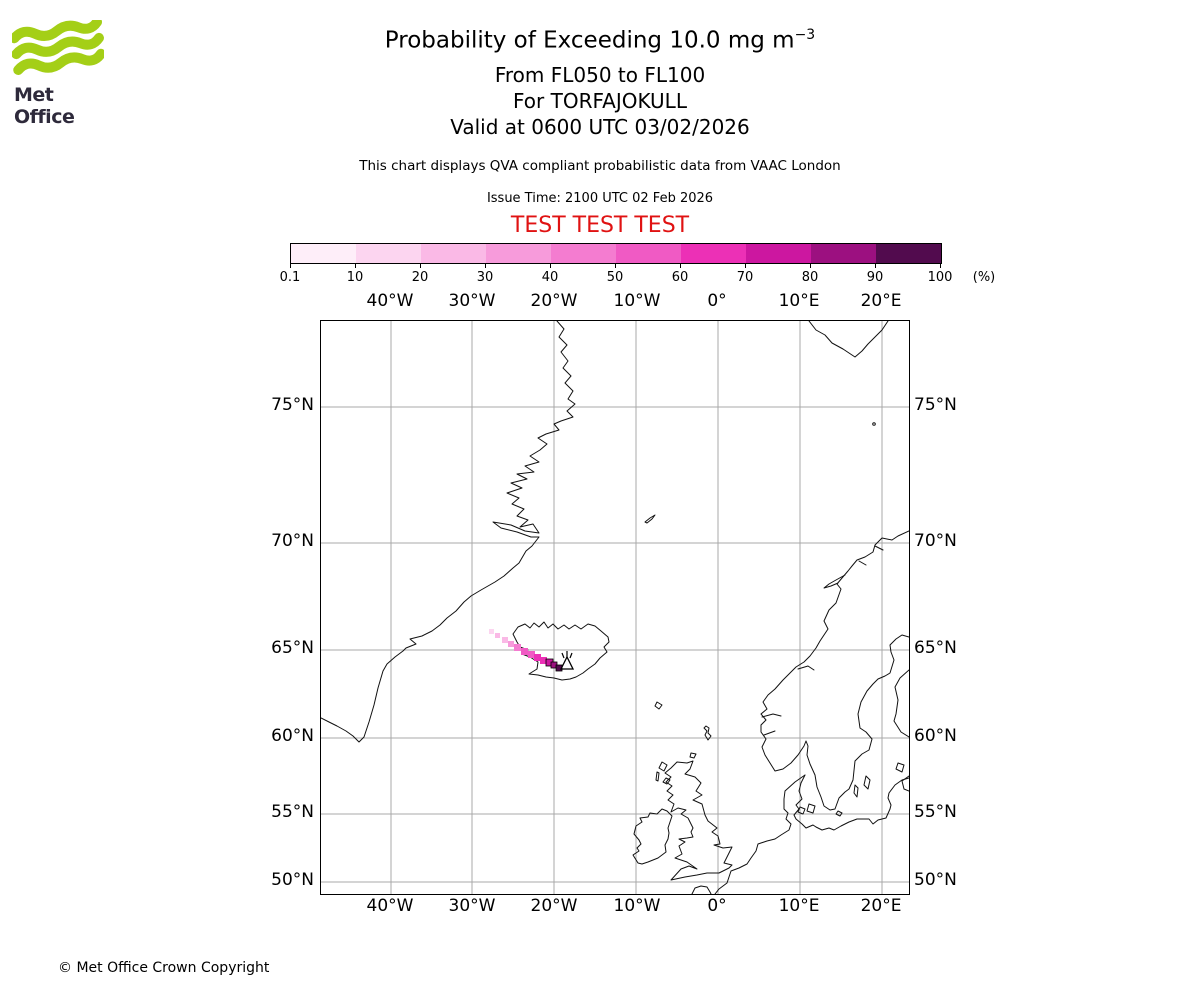  Describe the element at coordinates (567, 660) in the screenshot. I see `volcano-marker-icon` at that location.